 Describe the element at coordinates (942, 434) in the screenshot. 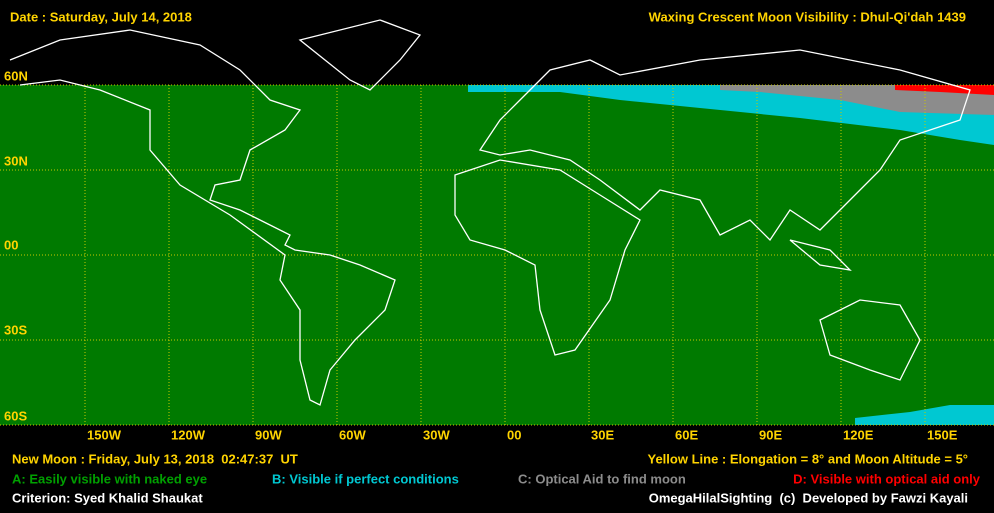

I see `lon-label: 150E` at that location.